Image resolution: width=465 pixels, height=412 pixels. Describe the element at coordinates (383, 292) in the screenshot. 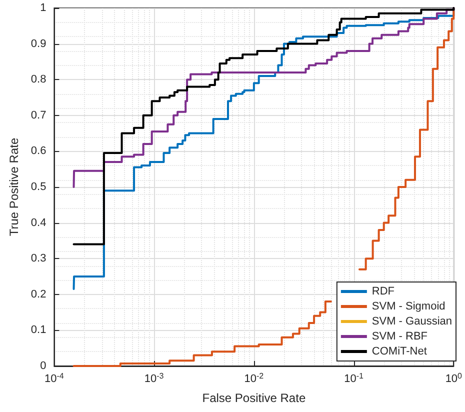

I see `legend-label: RDF` at that location.